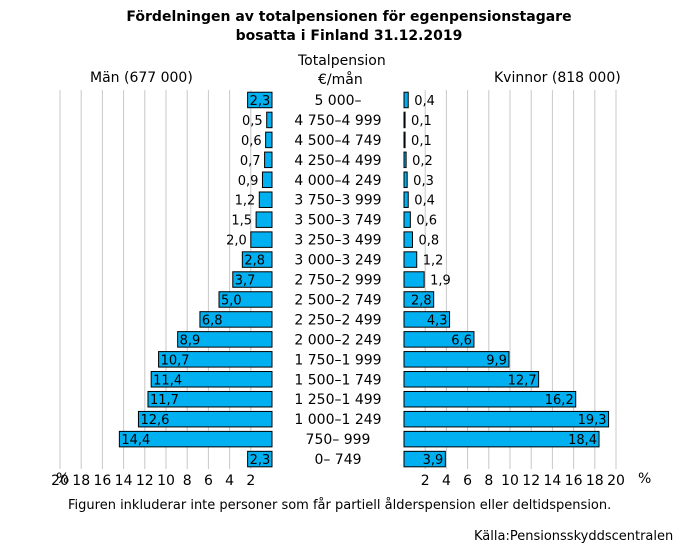 This screenshot has height=555, width=698. I want to click on category-label: 5 000–, so click(337, 101).